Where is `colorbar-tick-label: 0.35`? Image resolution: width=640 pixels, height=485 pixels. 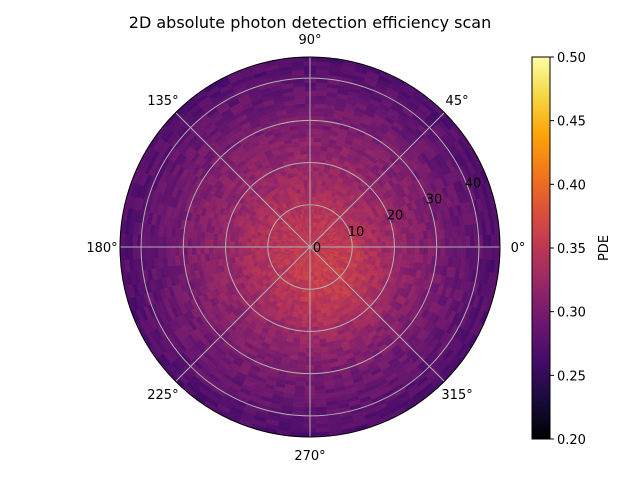
colorbar-tick-label: 0.35 is located at coordinates (571, 249).